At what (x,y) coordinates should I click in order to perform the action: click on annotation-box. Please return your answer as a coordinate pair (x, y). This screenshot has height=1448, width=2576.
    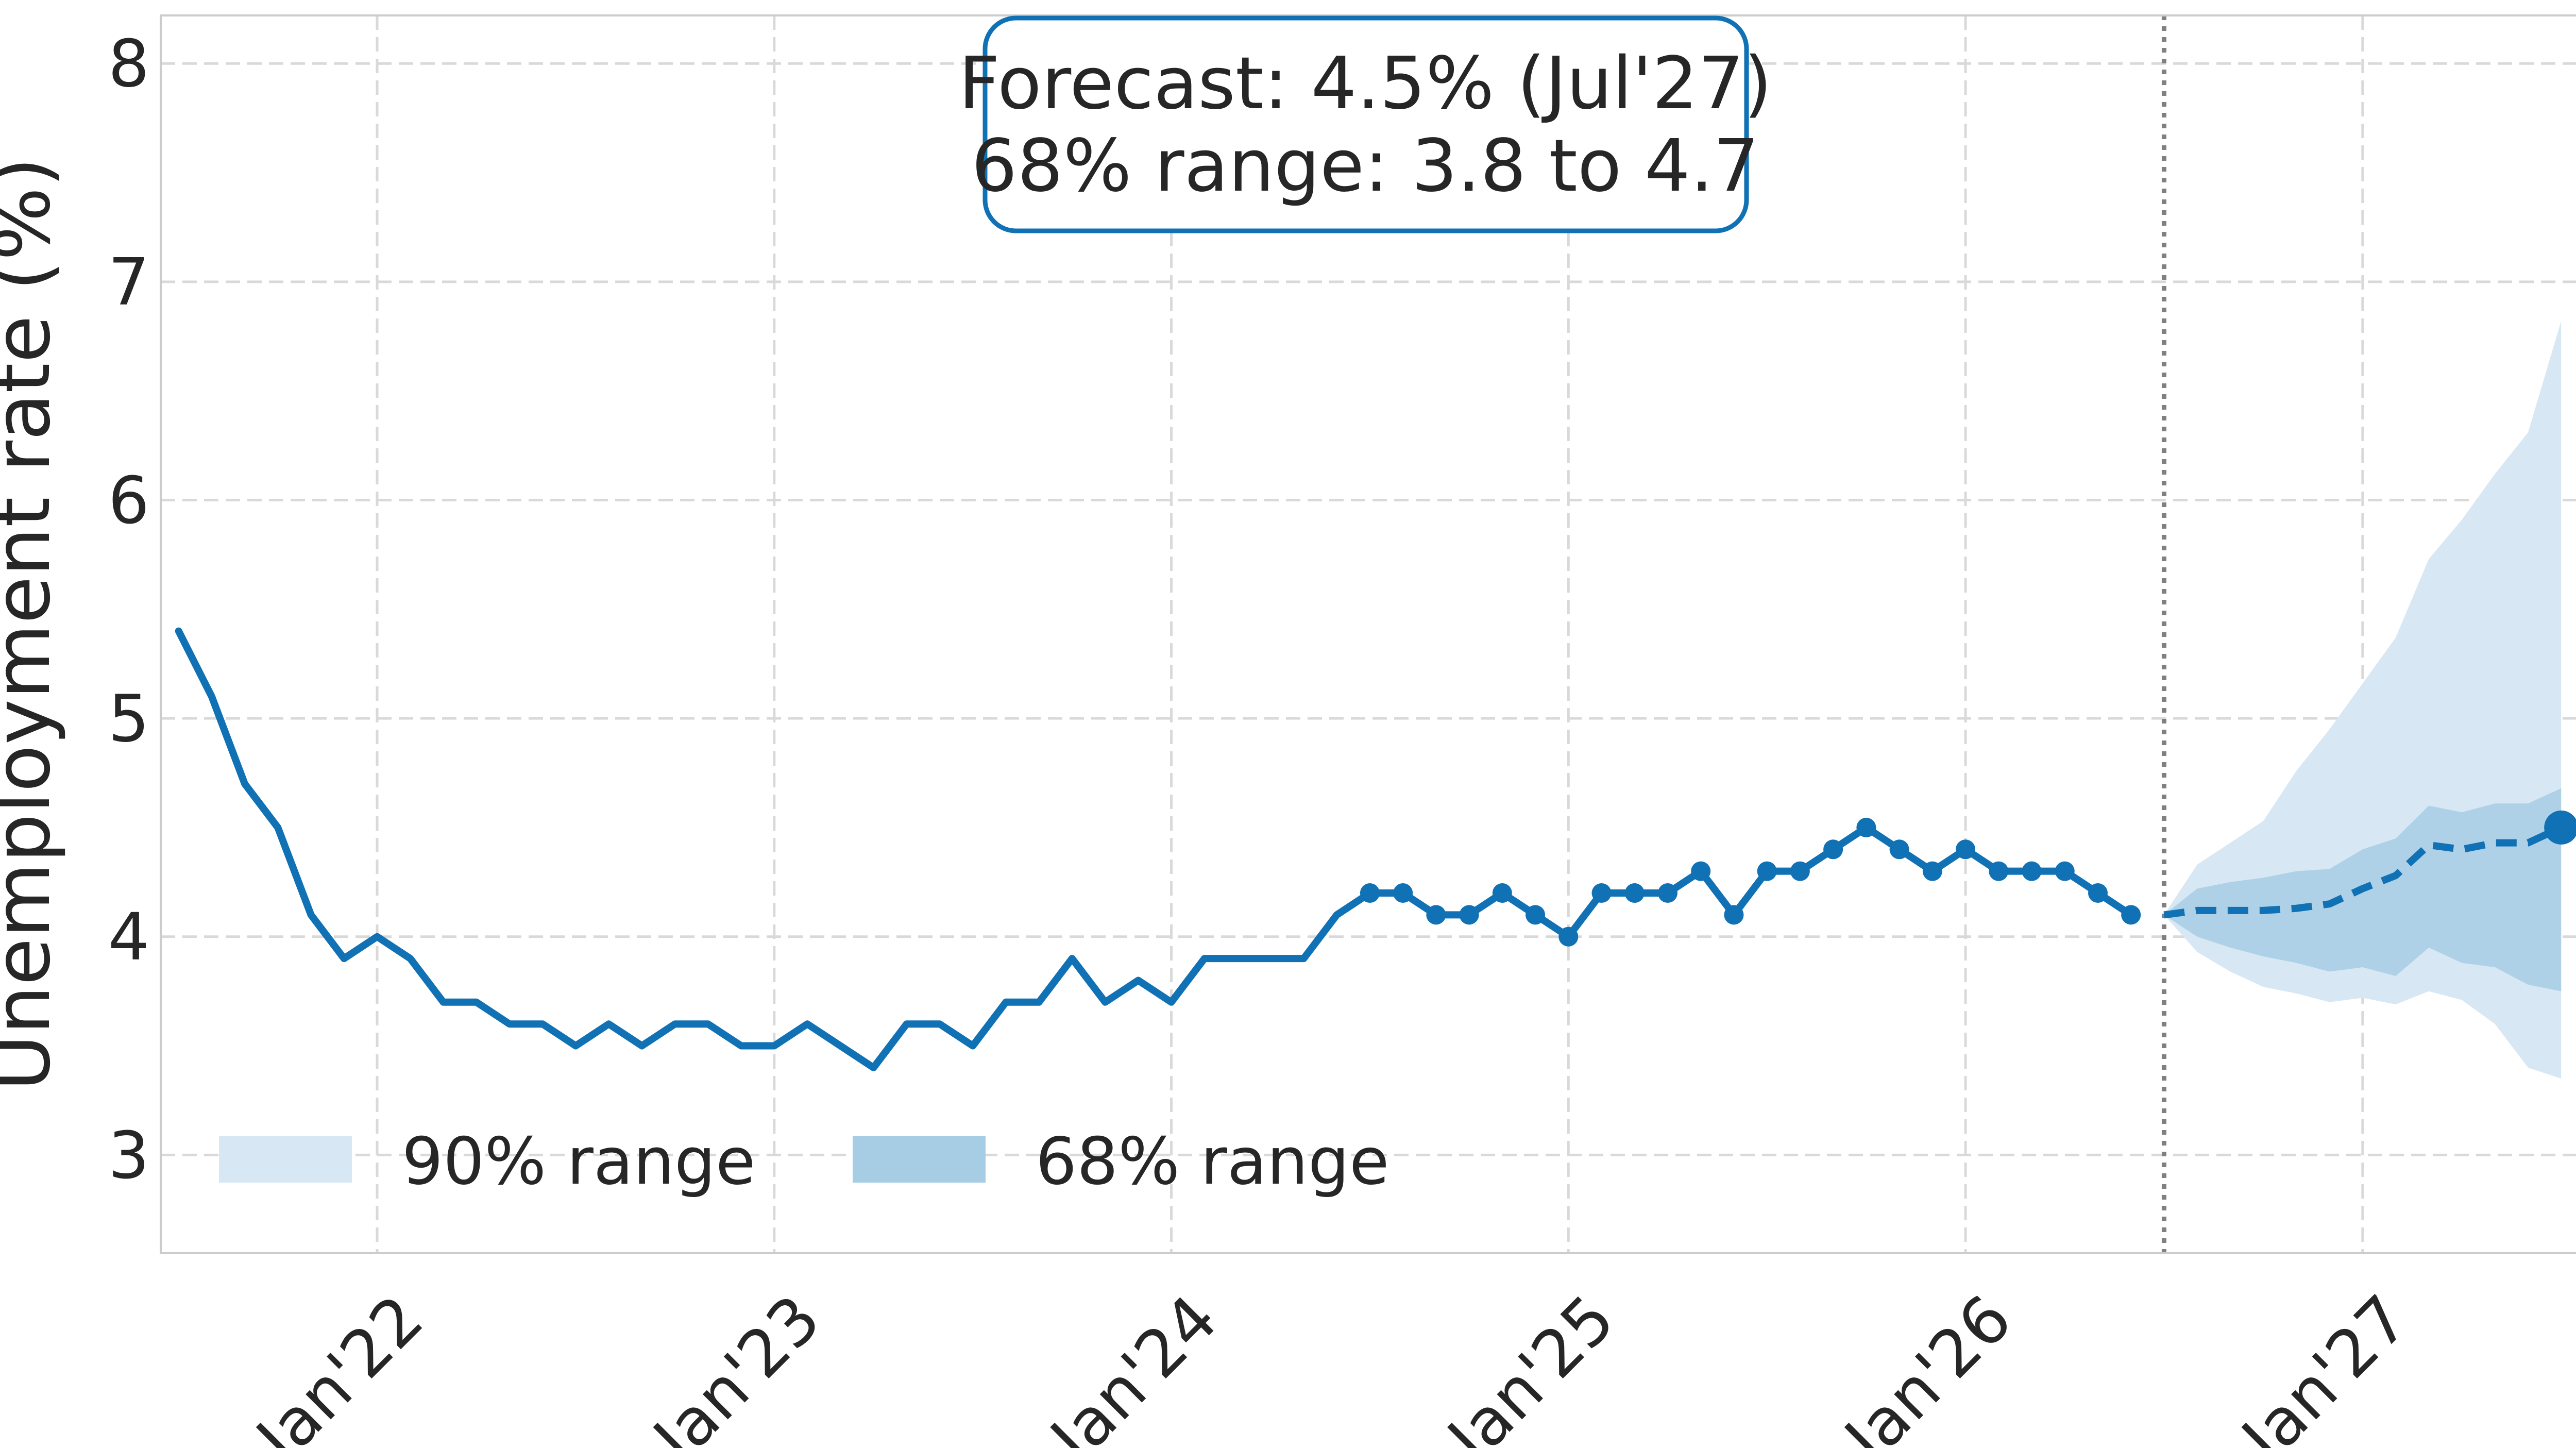
    Looking at the image, I should click on (1365, 124).